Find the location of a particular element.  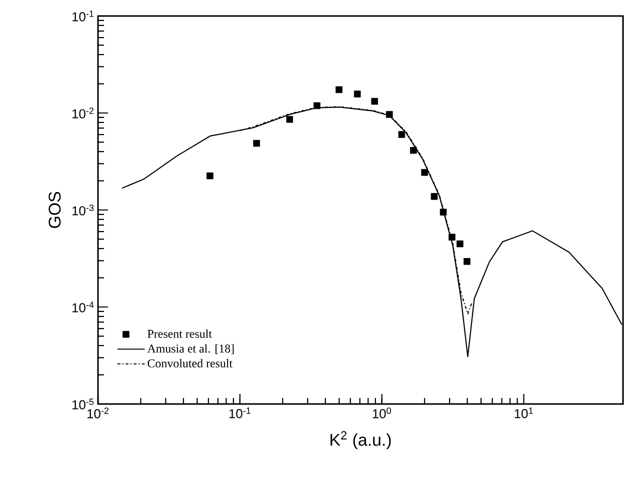

y-tick-label: 10$^{-2}$ is located at coordinates (83, 113).